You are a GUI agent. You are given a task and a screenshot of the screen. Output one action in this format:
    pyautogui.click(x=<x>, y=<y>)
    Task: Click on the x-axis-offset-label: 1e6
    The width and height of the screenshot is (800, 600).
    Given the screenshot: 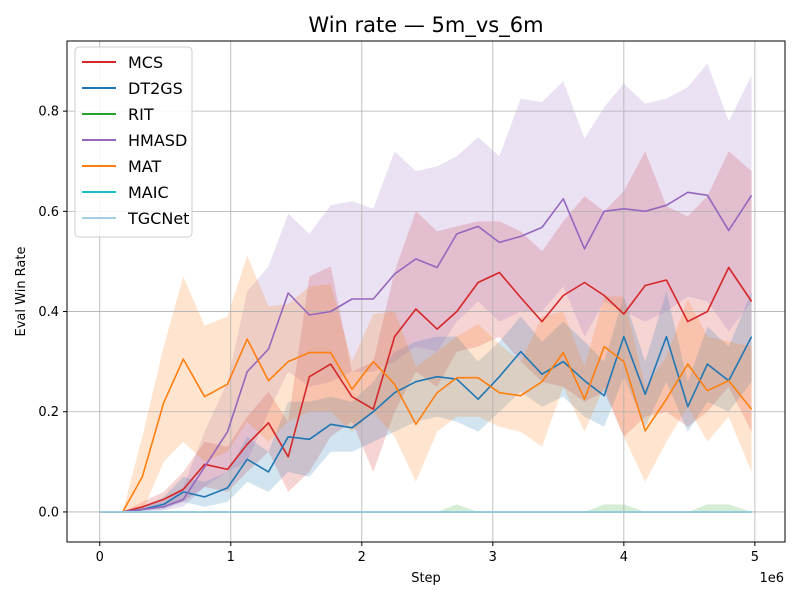 What is the action you would take?
    pyautogui.click(x=771, y=578)
    